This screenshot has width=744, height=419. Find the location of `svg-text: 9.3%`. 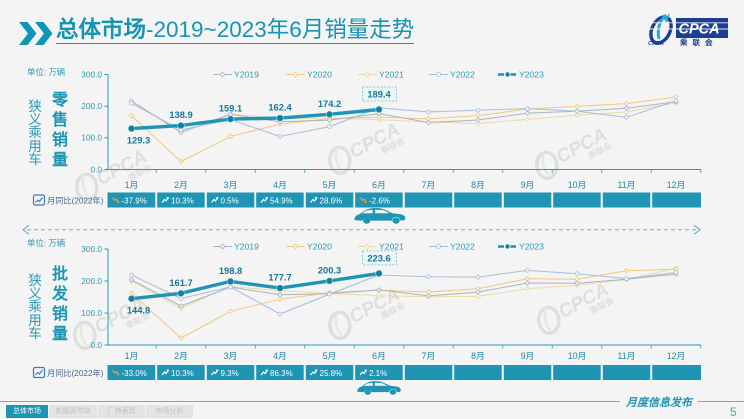

svg-text: 9.3% is located at coordinates (230, 373).